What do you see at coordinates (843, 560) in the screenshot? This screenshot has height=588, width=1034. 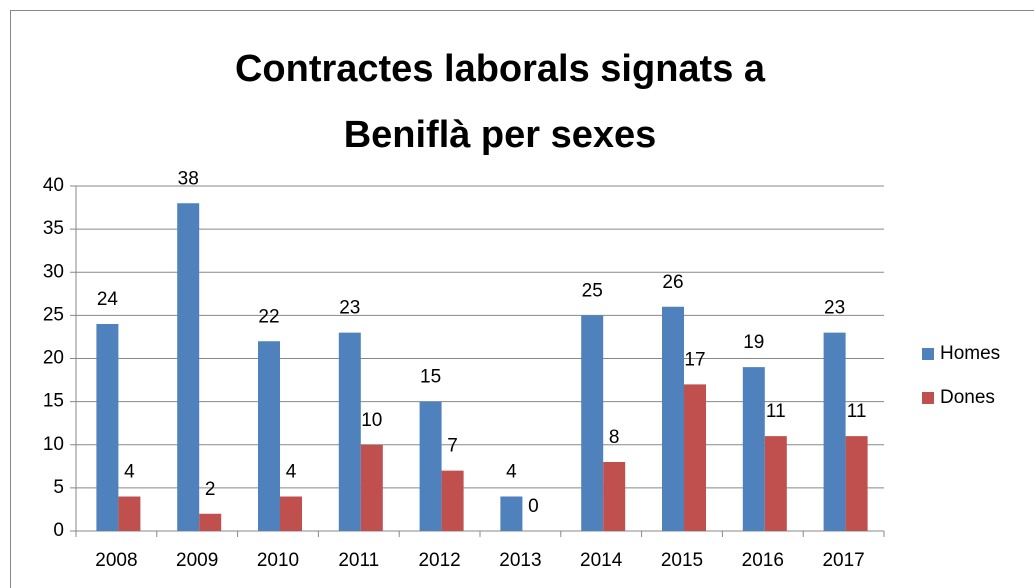 I see `x-tick-label: 2017` at bounding box center [843, 560].